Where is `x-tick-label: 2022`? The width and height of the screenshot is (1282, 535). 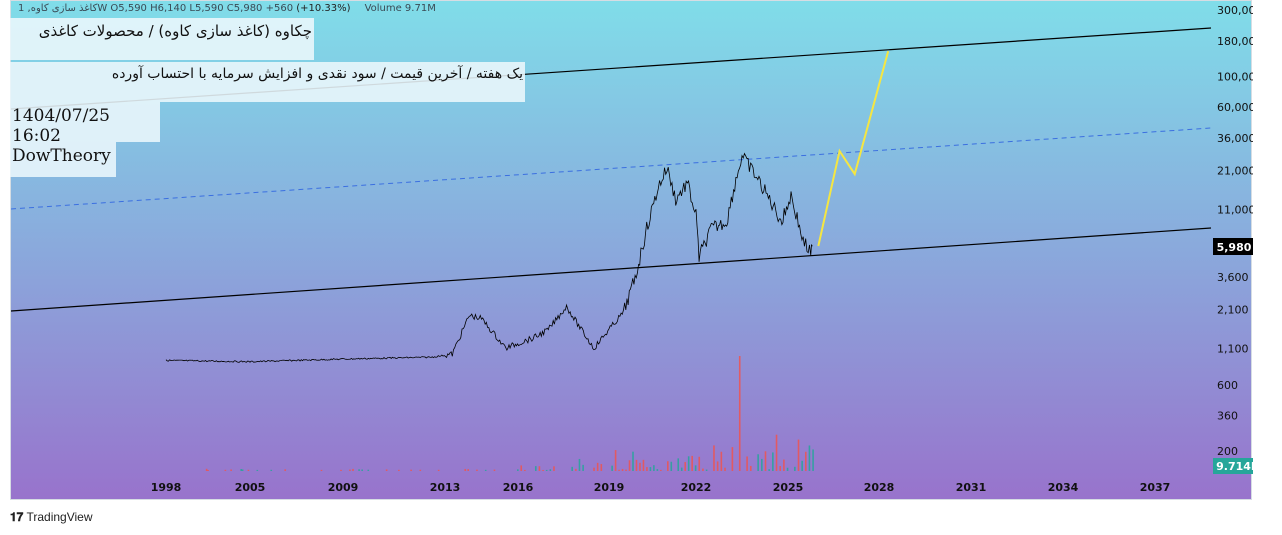
x-tick-label: 2022 is located at coordinates (696, 487).